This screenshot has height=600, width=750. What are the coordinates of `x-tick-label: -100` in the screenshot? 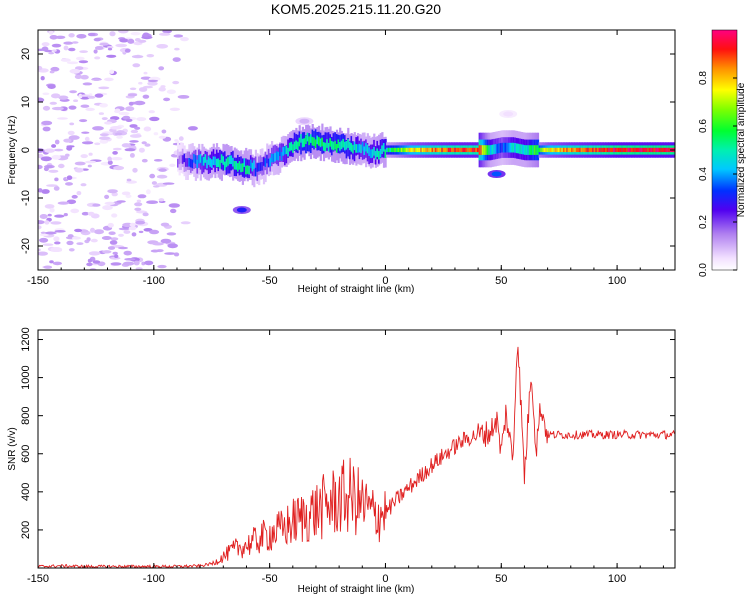 It's located at (154, 281).